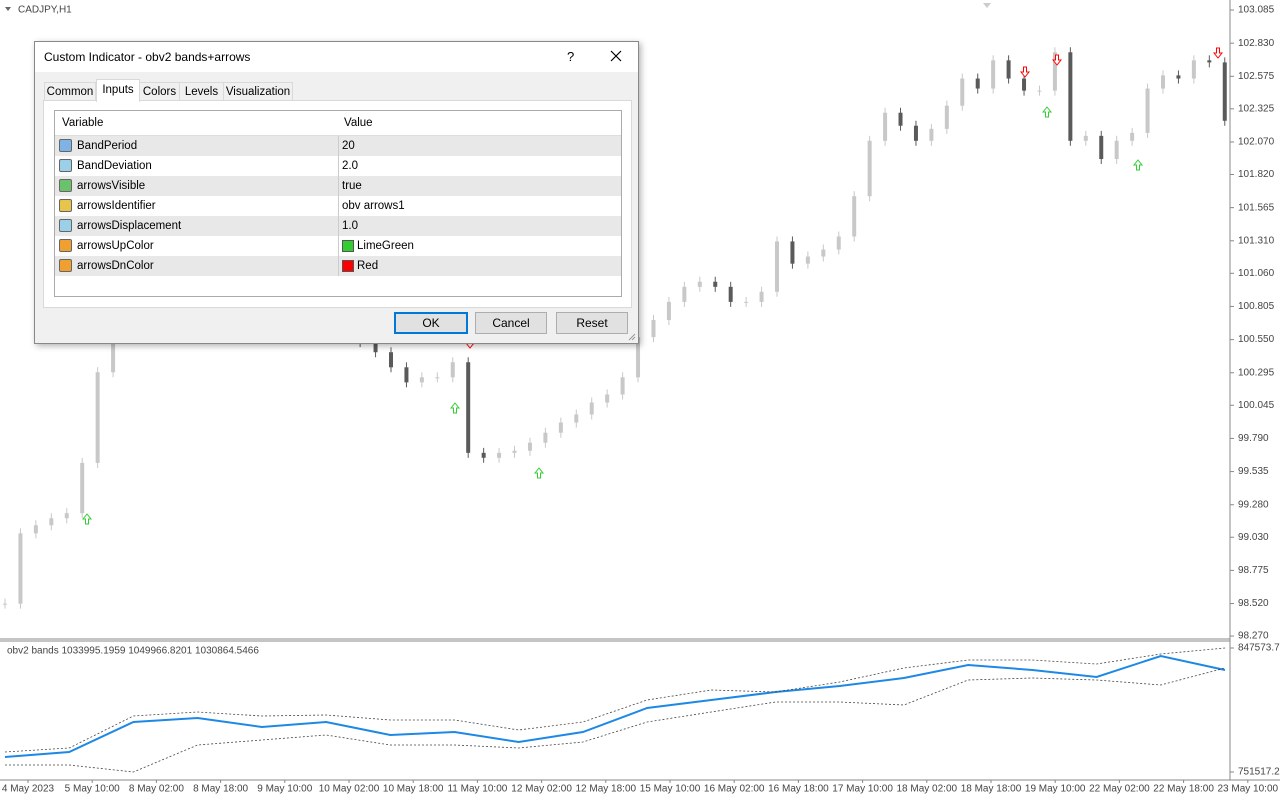 Image resolution: width=1280 pixels, height=800 pixels. I want to click on x-tick-label: 10 May 02:00, so click(349, 789).